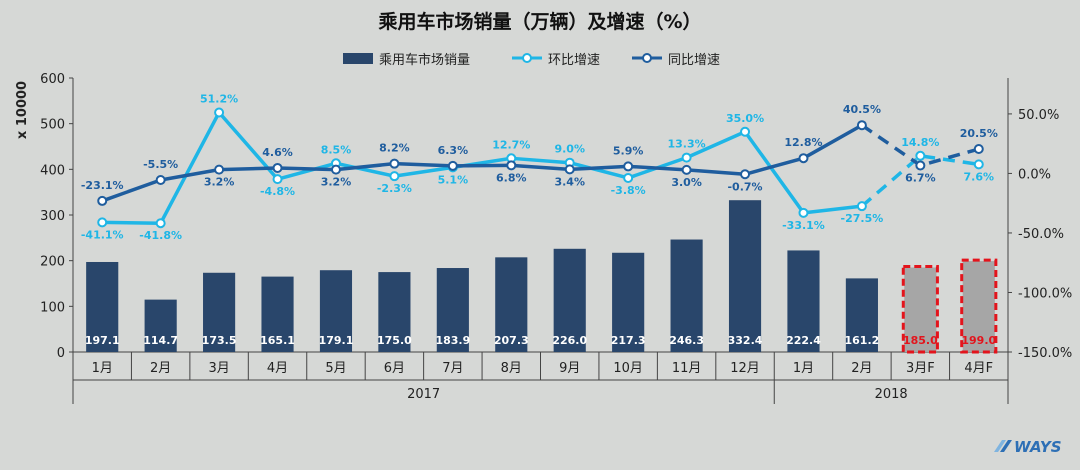 This screenshot has width=1080, height=470. Describe the element at coordinates (574, 60) in the screenshot. I see `legend-label-mom: 环比增速` at that location.